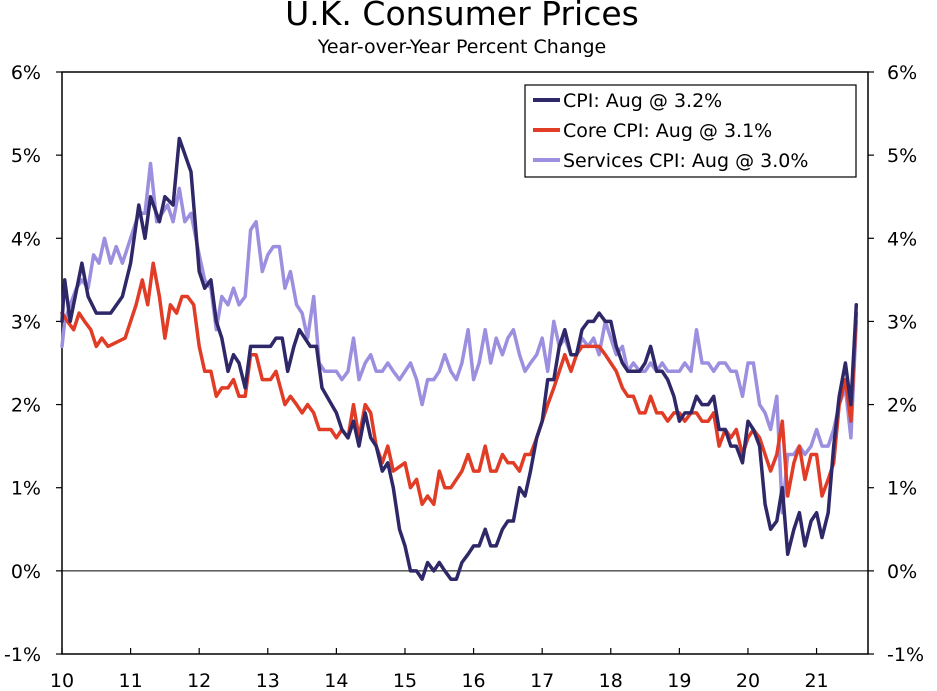 This screenshot has height=691, width=937. What do you see at coordinates (473, 680) in the screenshot?
I see `x-tick-label: 16` at bounding box center [473, 680].